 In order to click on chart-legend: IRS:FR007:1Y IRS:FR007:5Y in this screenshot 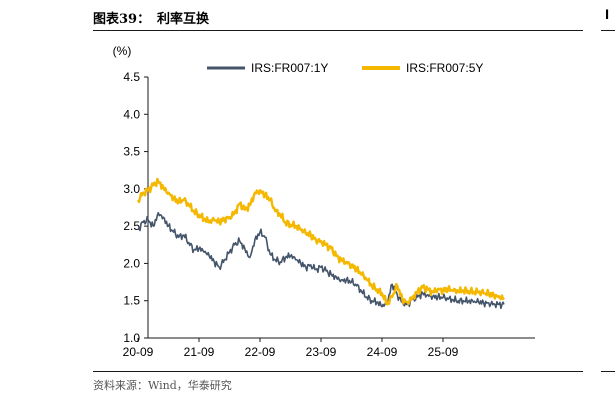, I will do `click(345, 68)`.